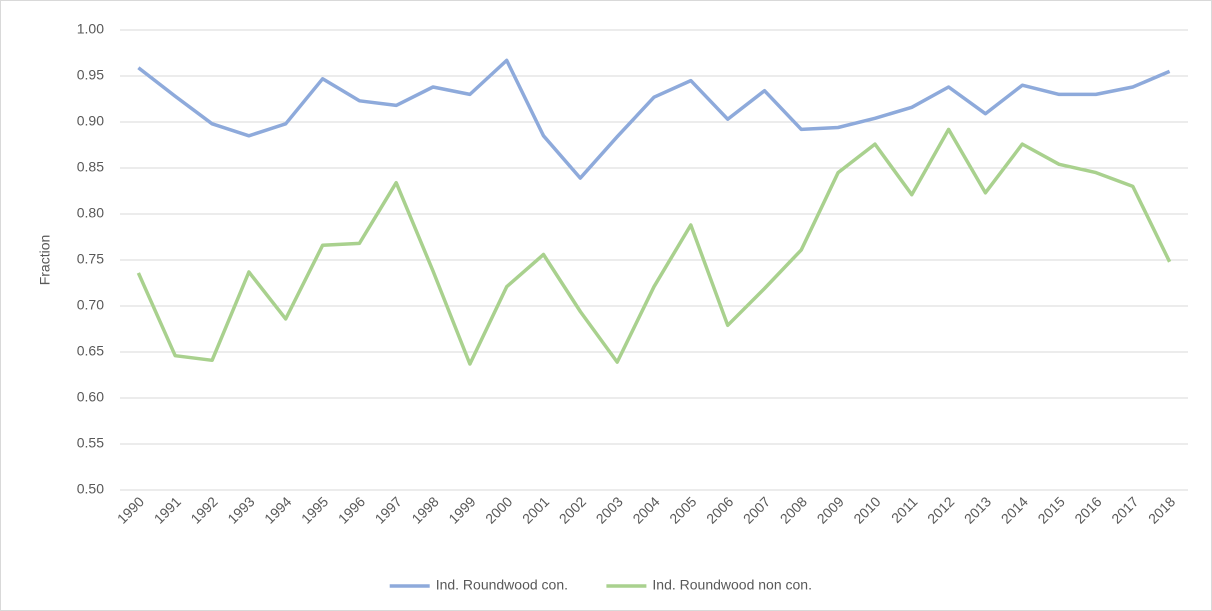 The height and width of the screenshot is (611, 1212). Describe the element at coordinates (90, 397) in the screenshot. I see `y-tick-label: 0.60` at that location.